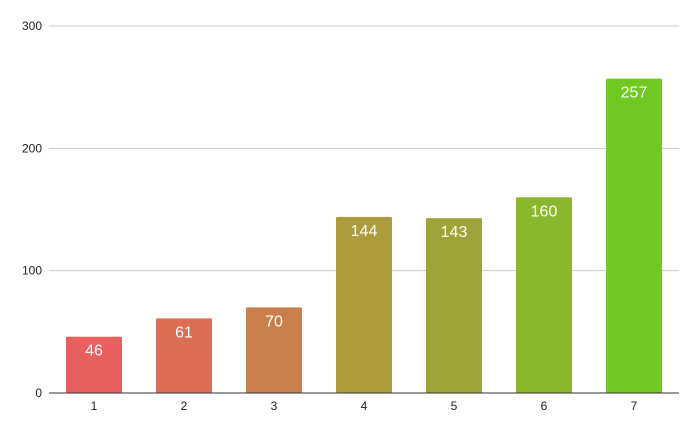 This screenshot has height=432, width=699. What do you see at coordinates (364, 231) in the screenshot?
I see `data-label-4: 144` at bounding box center [364, 231].